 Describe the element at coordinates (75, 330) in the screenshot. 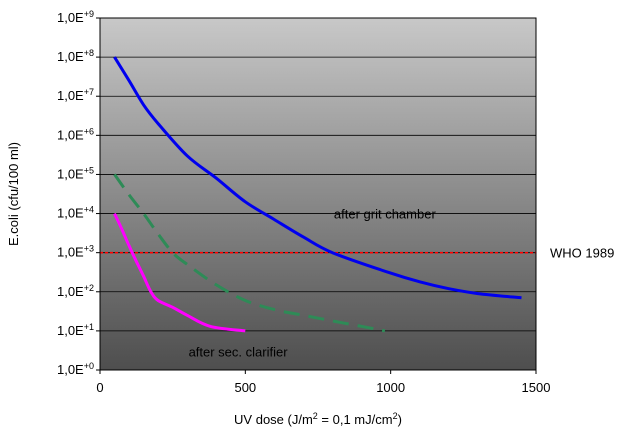

I see `y-tick-label: 1,0E+1` at that location.